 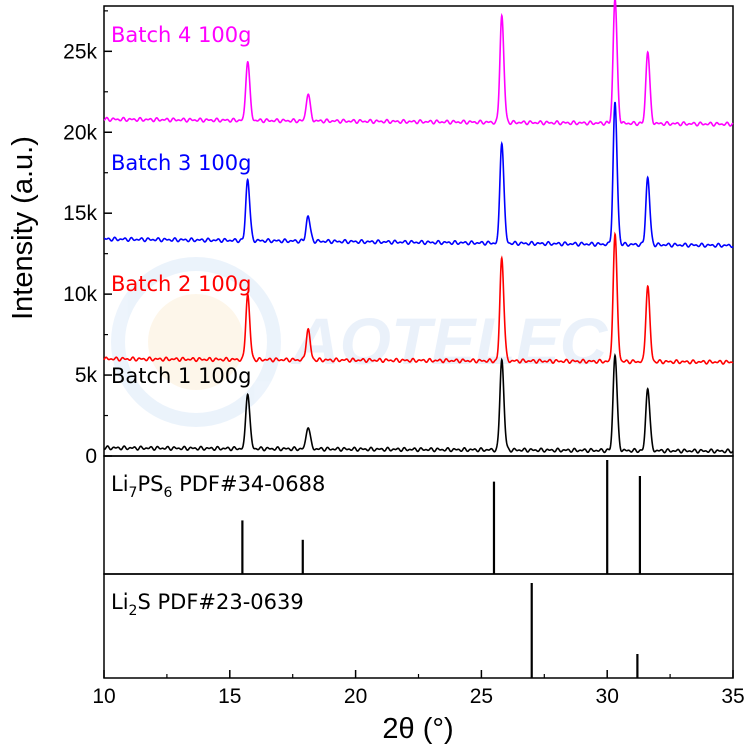 What do you see at coordinates (150, 484) in the screenshot?
I see `reference-1-label-mid: PS` at bounding box center [150, 484].